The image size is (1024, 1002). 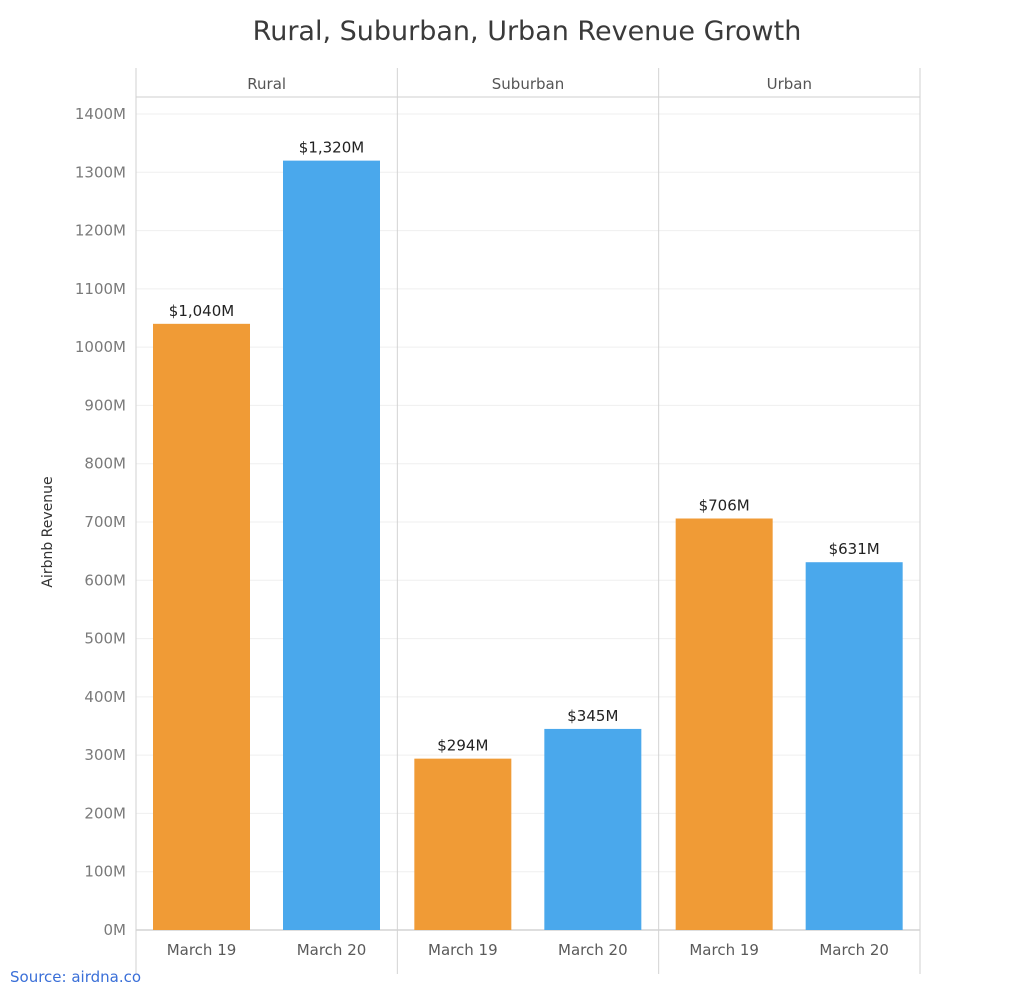 I want to click on y-axis-label: Airbnb Revenue, so click(x=48, y=531).